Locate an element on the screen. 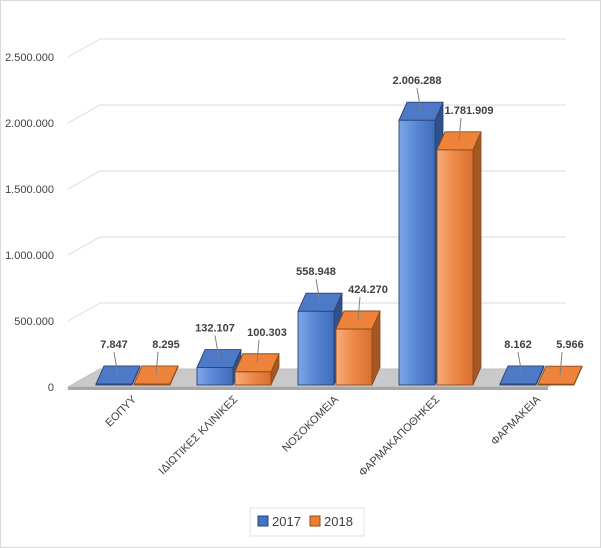 This screenshot has width=601, height=548. category-label: ΝΟΣΟΚΟΜΕΙΑ is located at coordinates (310, 423).